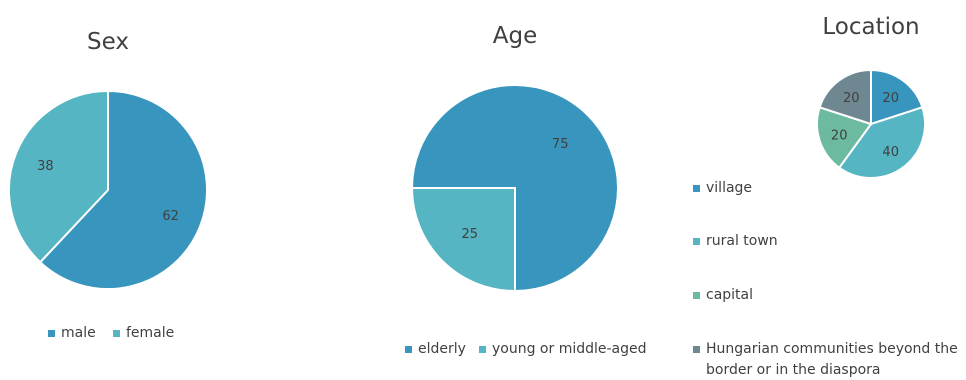  Describe the element at coordinates (851, 98) in the screenshot. I see `location-data-label-hungarian-communities-beyond-the-border-or-in-the-diaspora: 20` at that location.